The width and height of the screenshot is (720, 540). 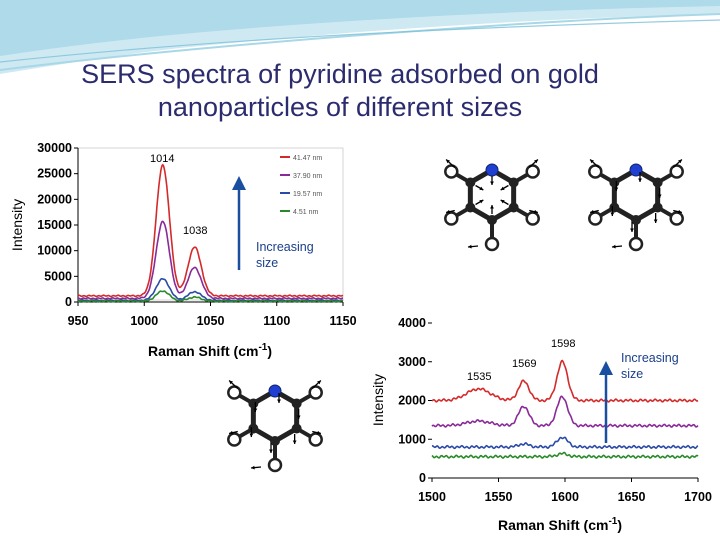 I want to click on y-tick-label: 3000, so click(x=412, y=362).